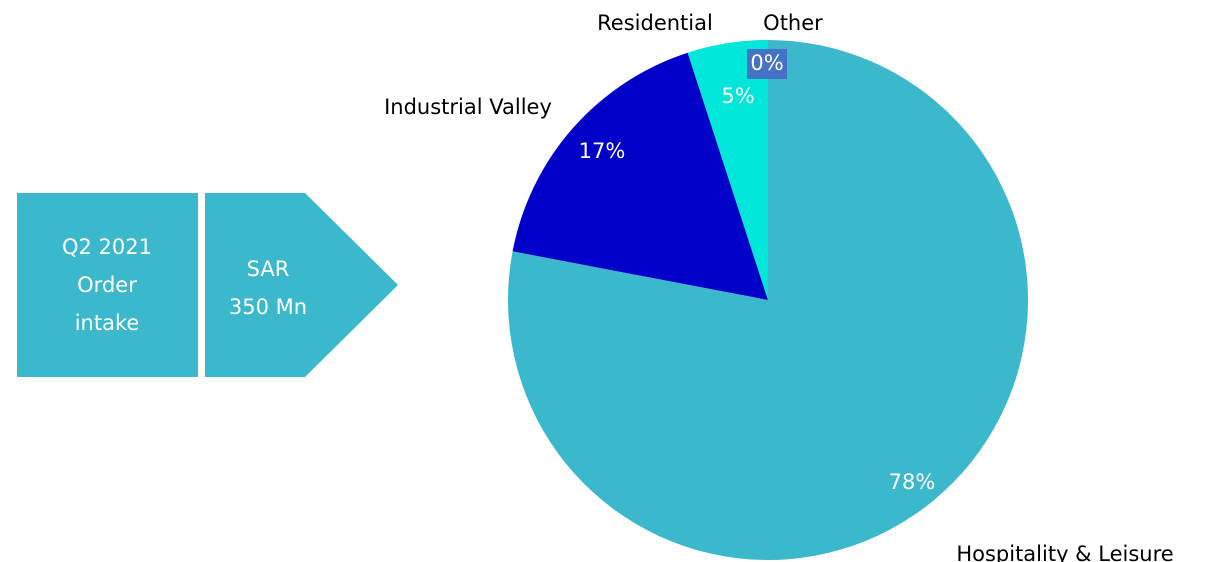  I want to click on panel-text: intake, so click(107, 323).